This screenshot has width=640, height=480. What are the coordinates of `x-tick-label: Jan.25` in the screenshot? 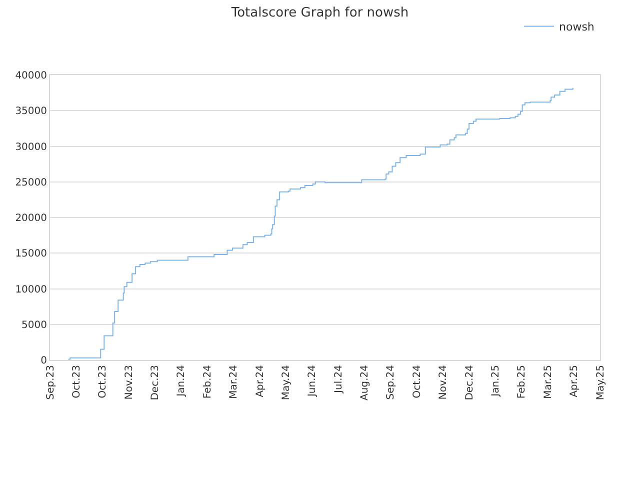 It's located at (496, 381).